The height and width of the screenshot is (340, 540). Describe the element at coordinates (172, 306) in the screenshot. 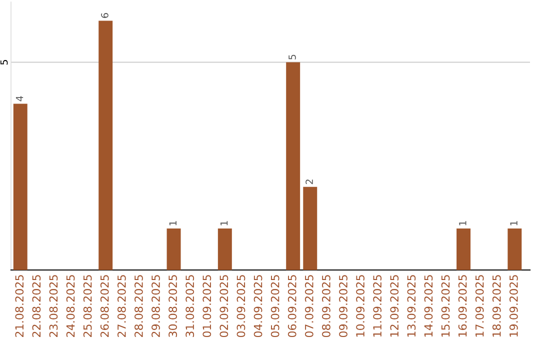

I see `x-tick-label: 30.08.2025` at that location.